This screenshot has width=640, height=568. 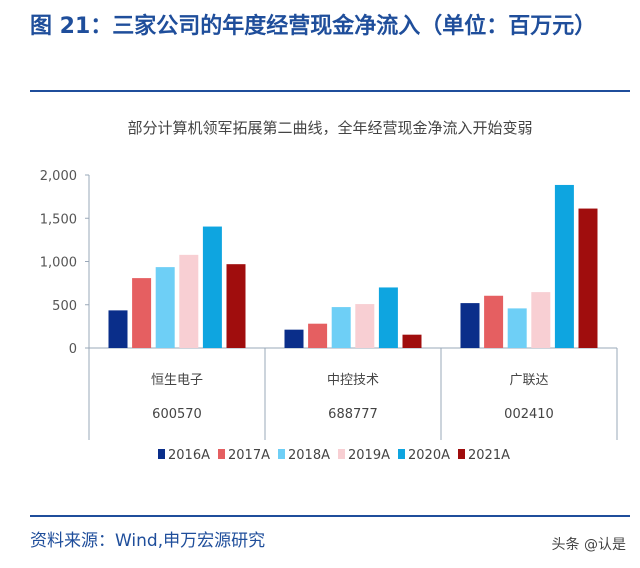 What do you see at coordinates (528, 380) in the screenshot?
I see `category-label: 广联达` at bounding box center [528, 380].